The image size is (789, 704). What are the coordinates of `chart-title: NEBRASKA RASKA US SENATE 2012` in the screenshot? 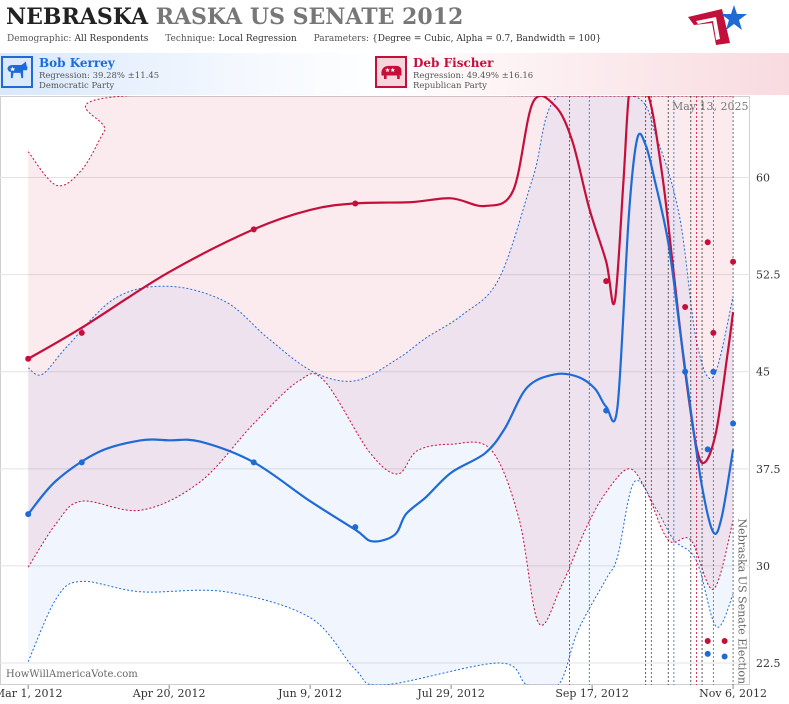 It's located at (234, 17).